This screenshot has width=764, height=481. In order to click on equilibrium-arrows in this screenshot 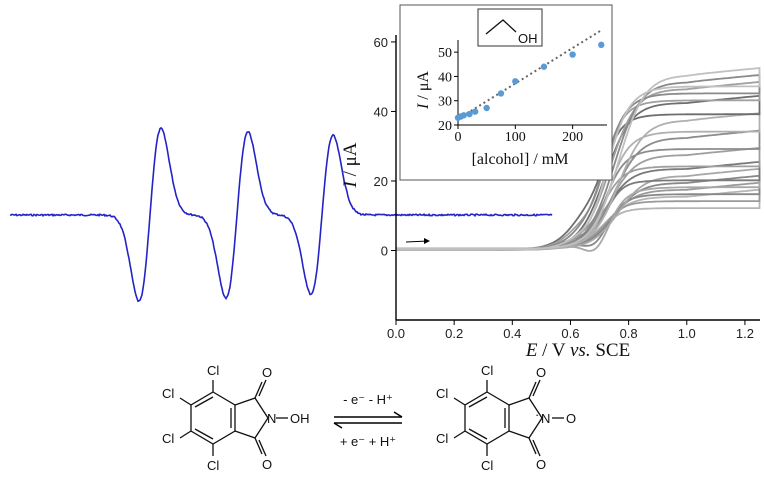, I will do `click(368, 420)`.